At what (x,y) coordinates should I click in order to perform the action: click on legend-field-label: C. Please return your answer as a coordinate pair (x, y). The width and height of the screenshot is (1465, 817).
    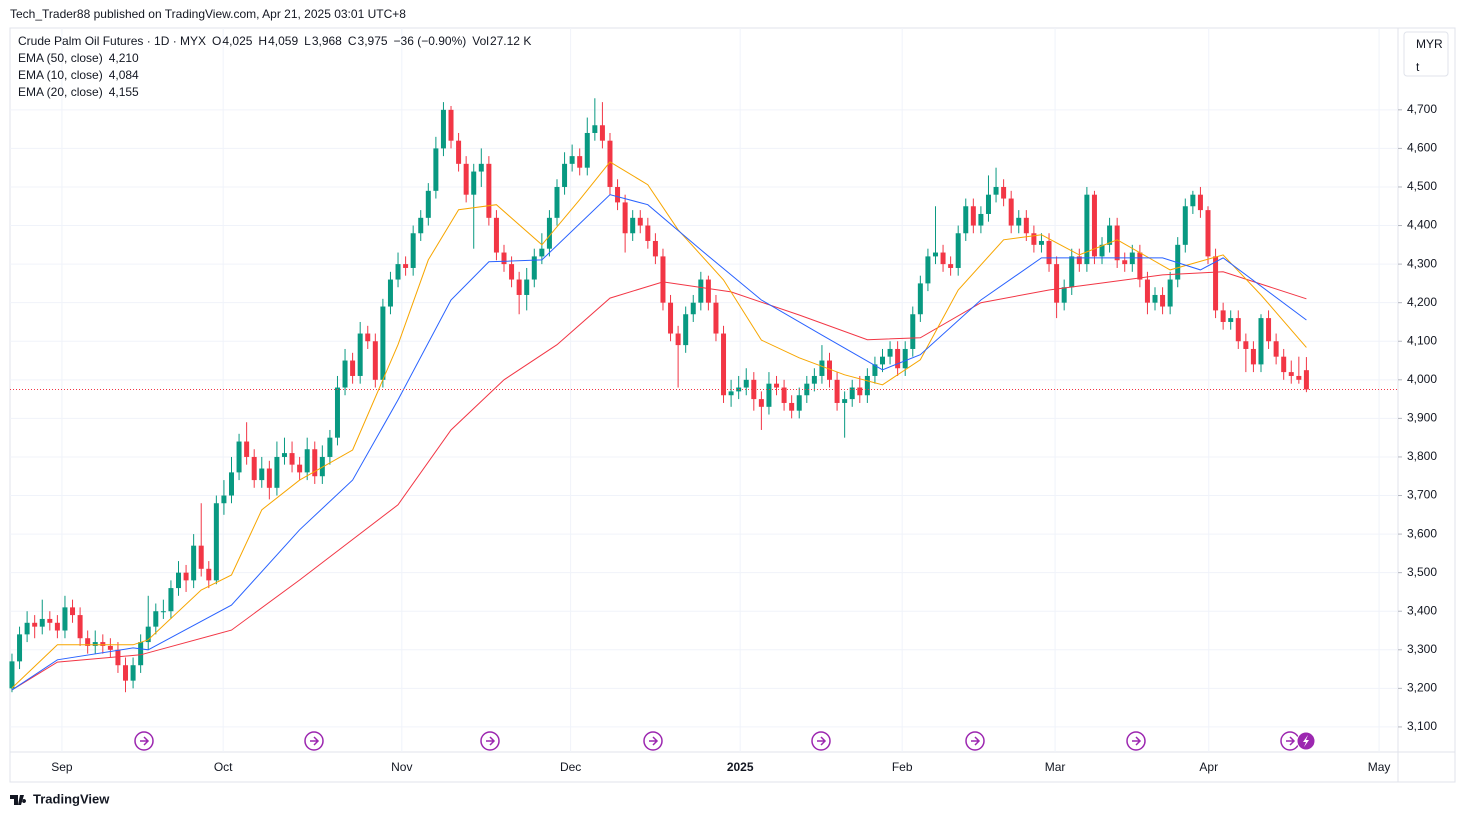
    Looking at the image, I should click on (352, 41).